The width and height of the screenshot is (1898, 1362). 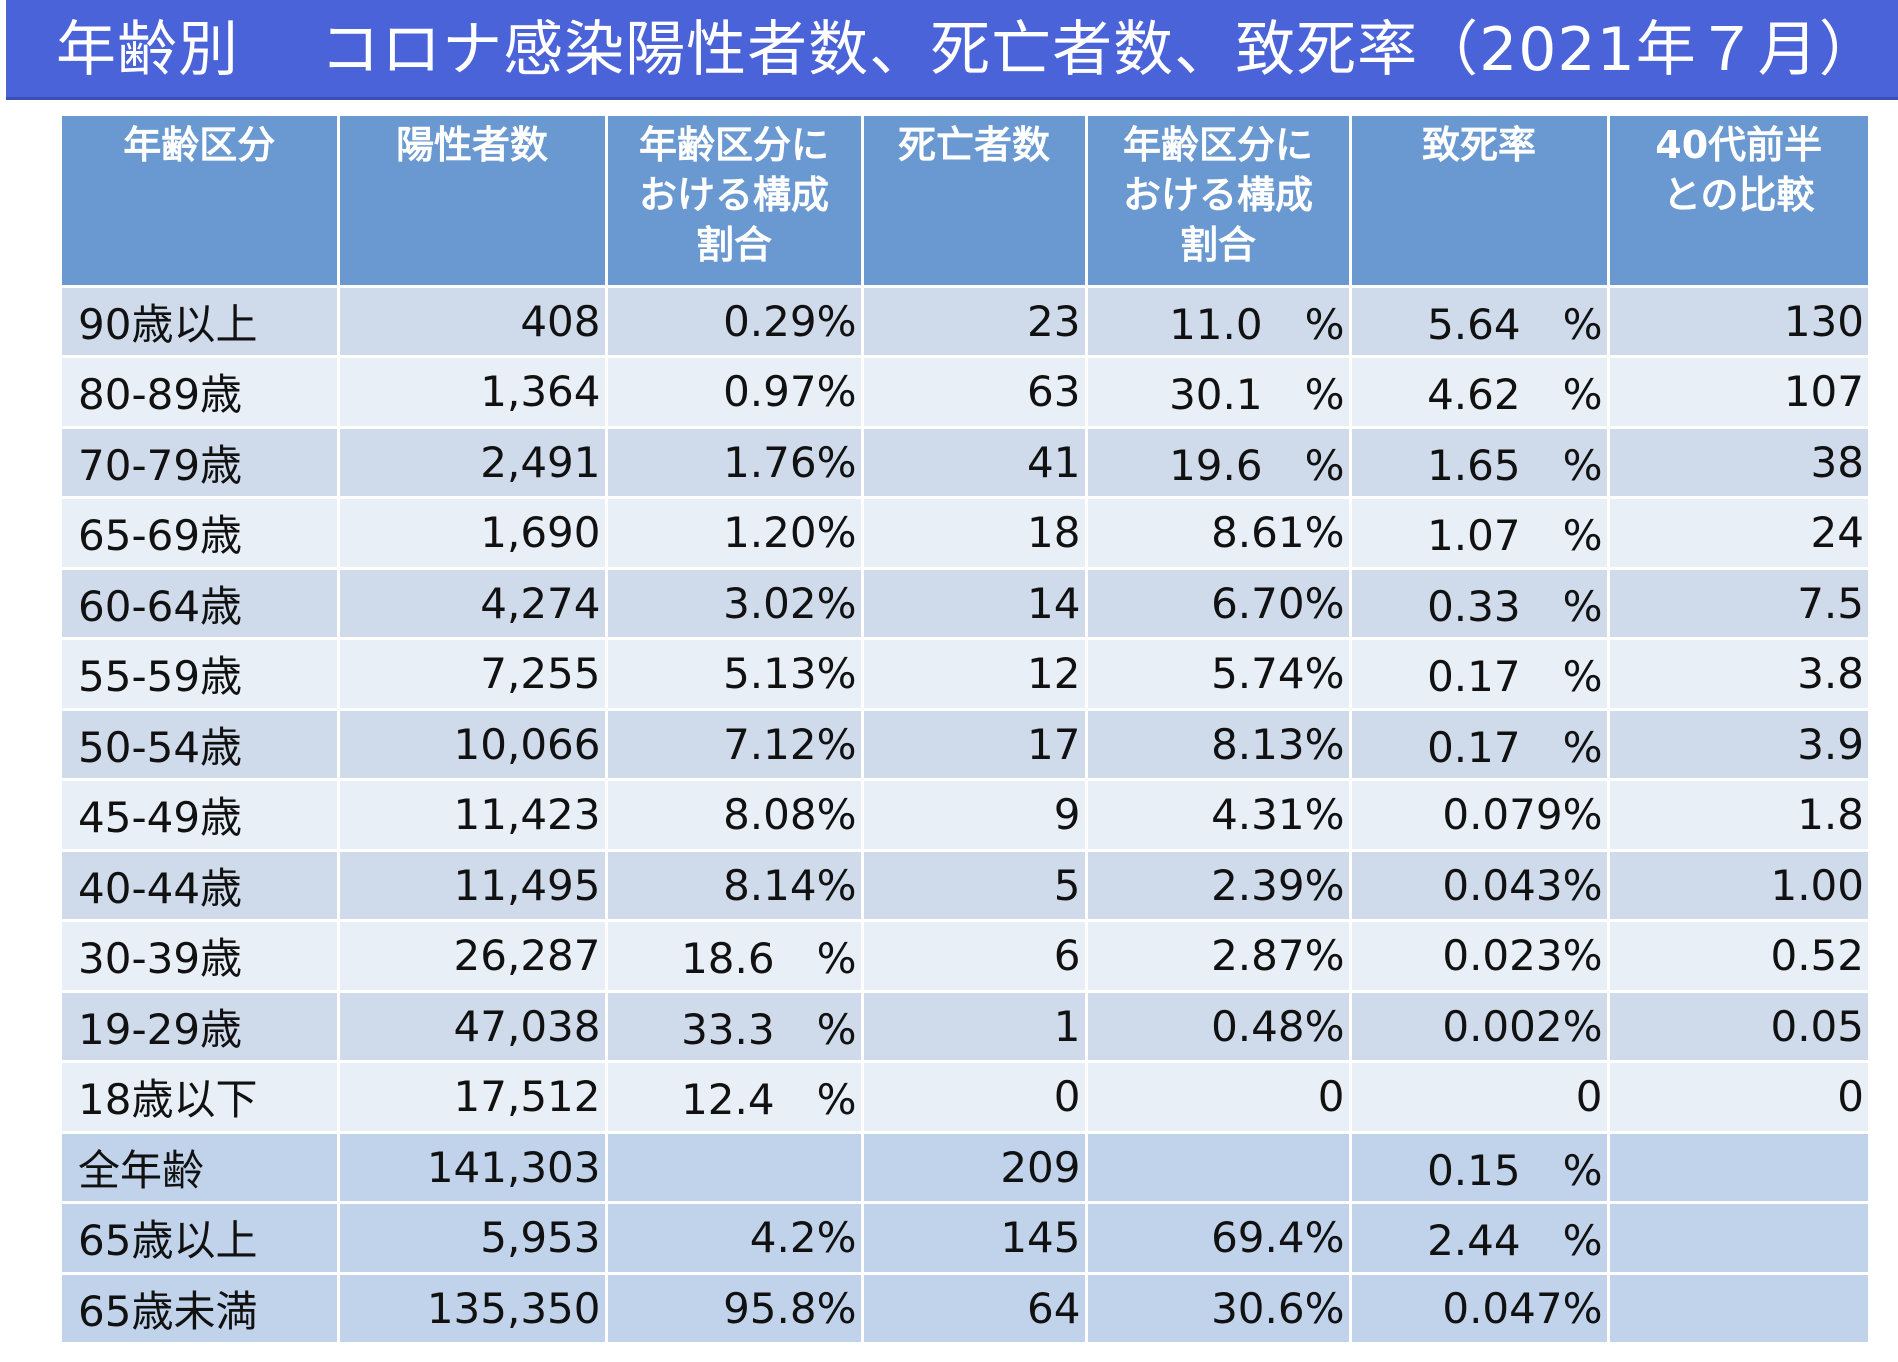 What do you see at coordinates (1480, 392) in the screenshot?
I see `cell-fatality-rate: 4.62 %` at bounding box center [1480, 392].